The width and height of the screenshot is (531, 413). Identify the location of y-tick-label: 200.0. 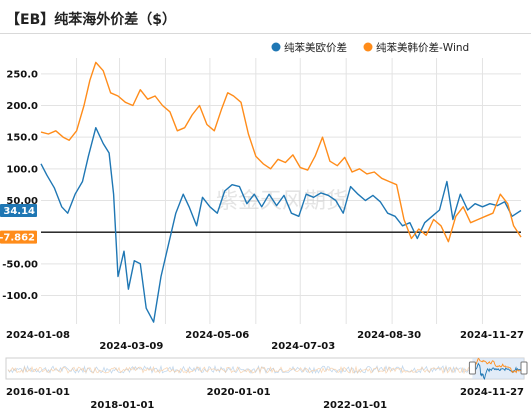
(22, 106).